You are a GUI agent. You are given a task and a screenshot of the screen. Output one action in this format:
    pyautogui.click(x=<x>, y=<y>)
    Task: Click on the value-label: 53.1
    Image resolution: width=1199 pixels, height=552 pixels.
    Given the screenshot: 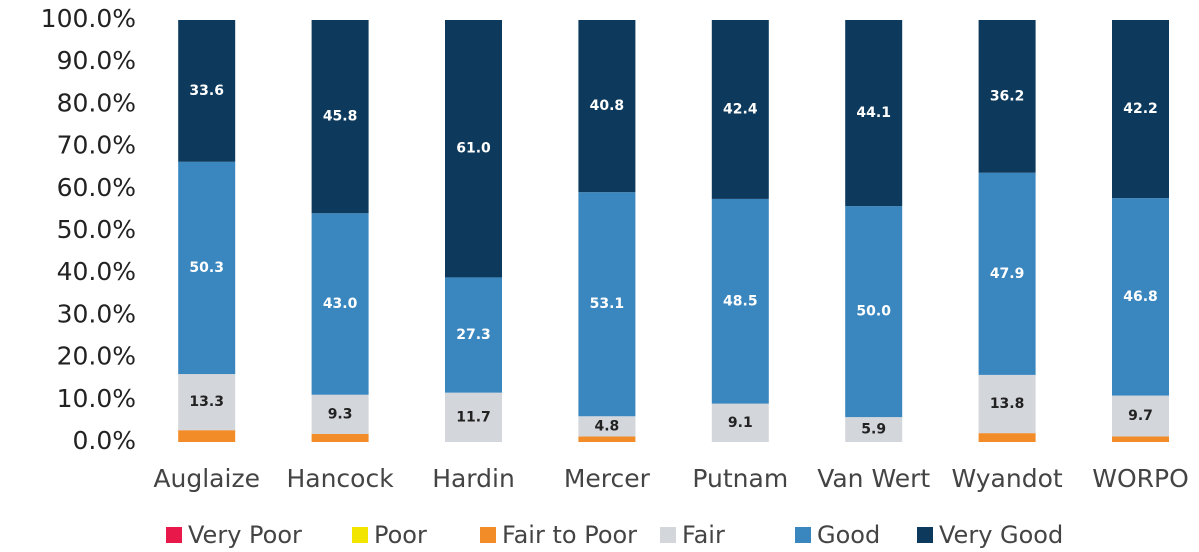 What is the action you would take?
    pyautogui.click(x=607, y=304)
    